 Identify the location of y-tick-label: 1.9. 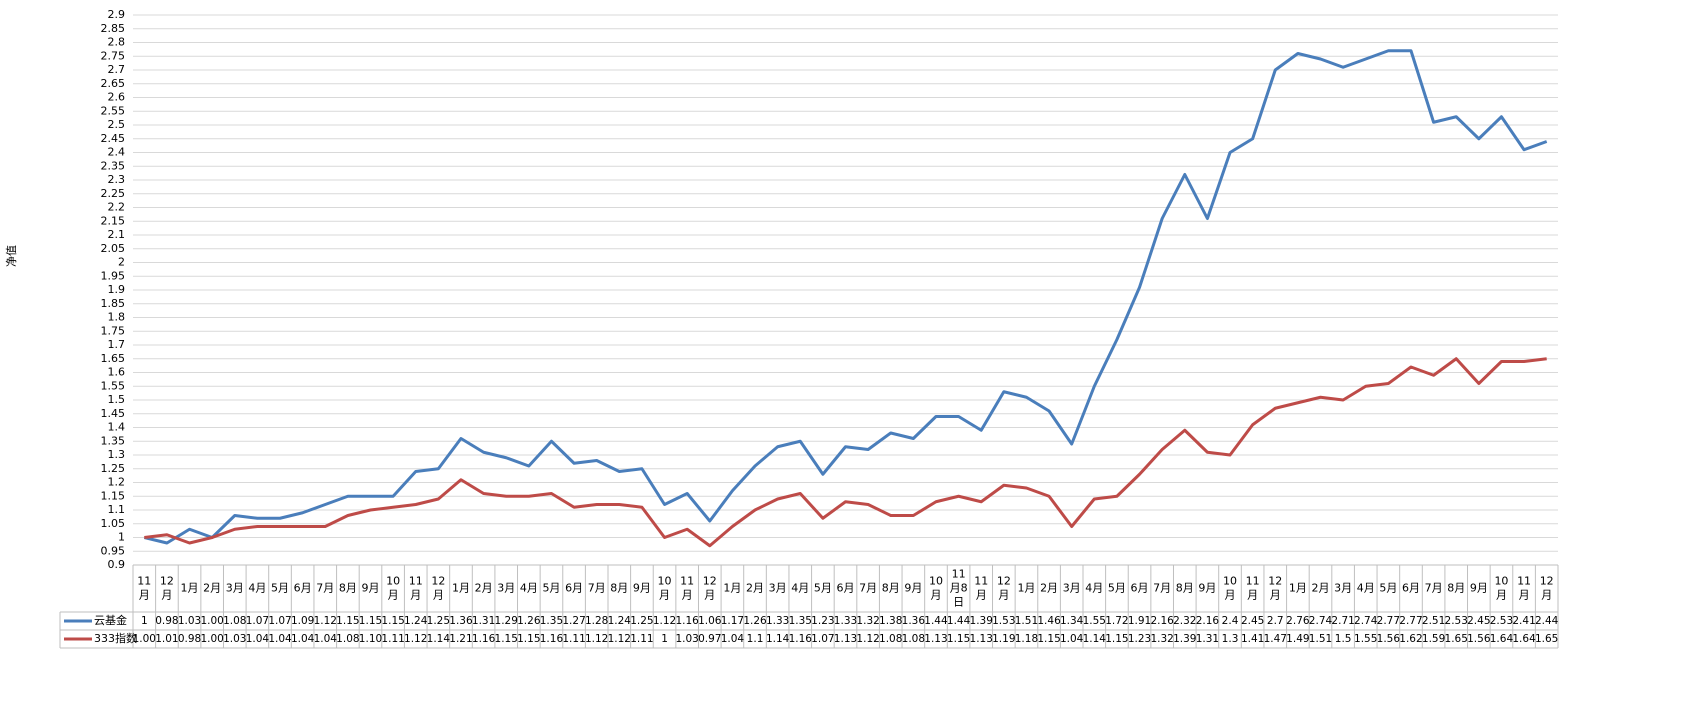
(117, 289).